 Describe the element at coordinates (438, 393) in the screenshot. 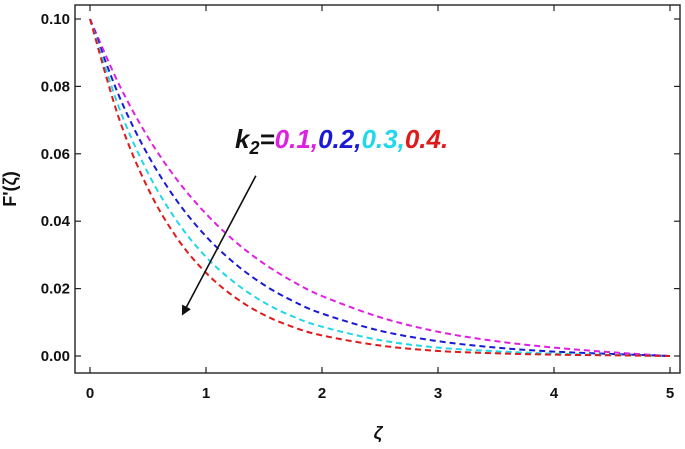

I see `x-tick-label: 3` at that location.